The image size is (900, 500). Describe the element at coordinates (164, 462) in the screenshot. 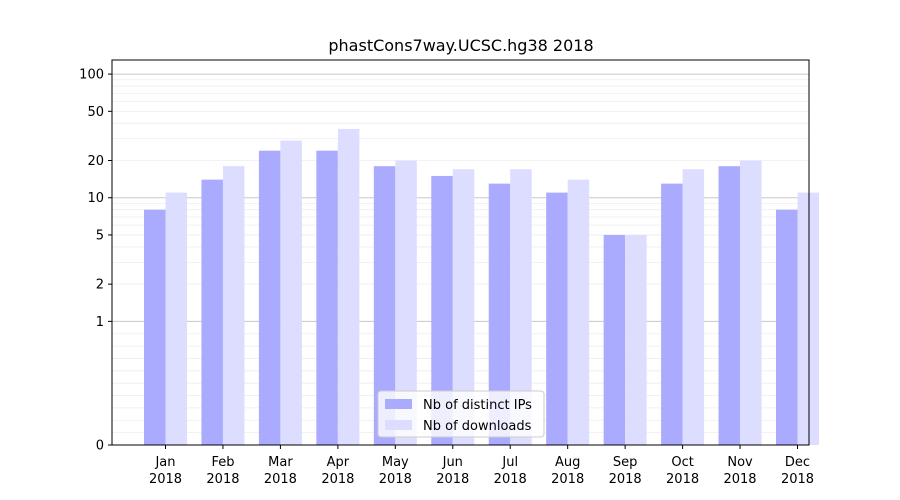

I see `x-tick-label-month: Jan` at that location.